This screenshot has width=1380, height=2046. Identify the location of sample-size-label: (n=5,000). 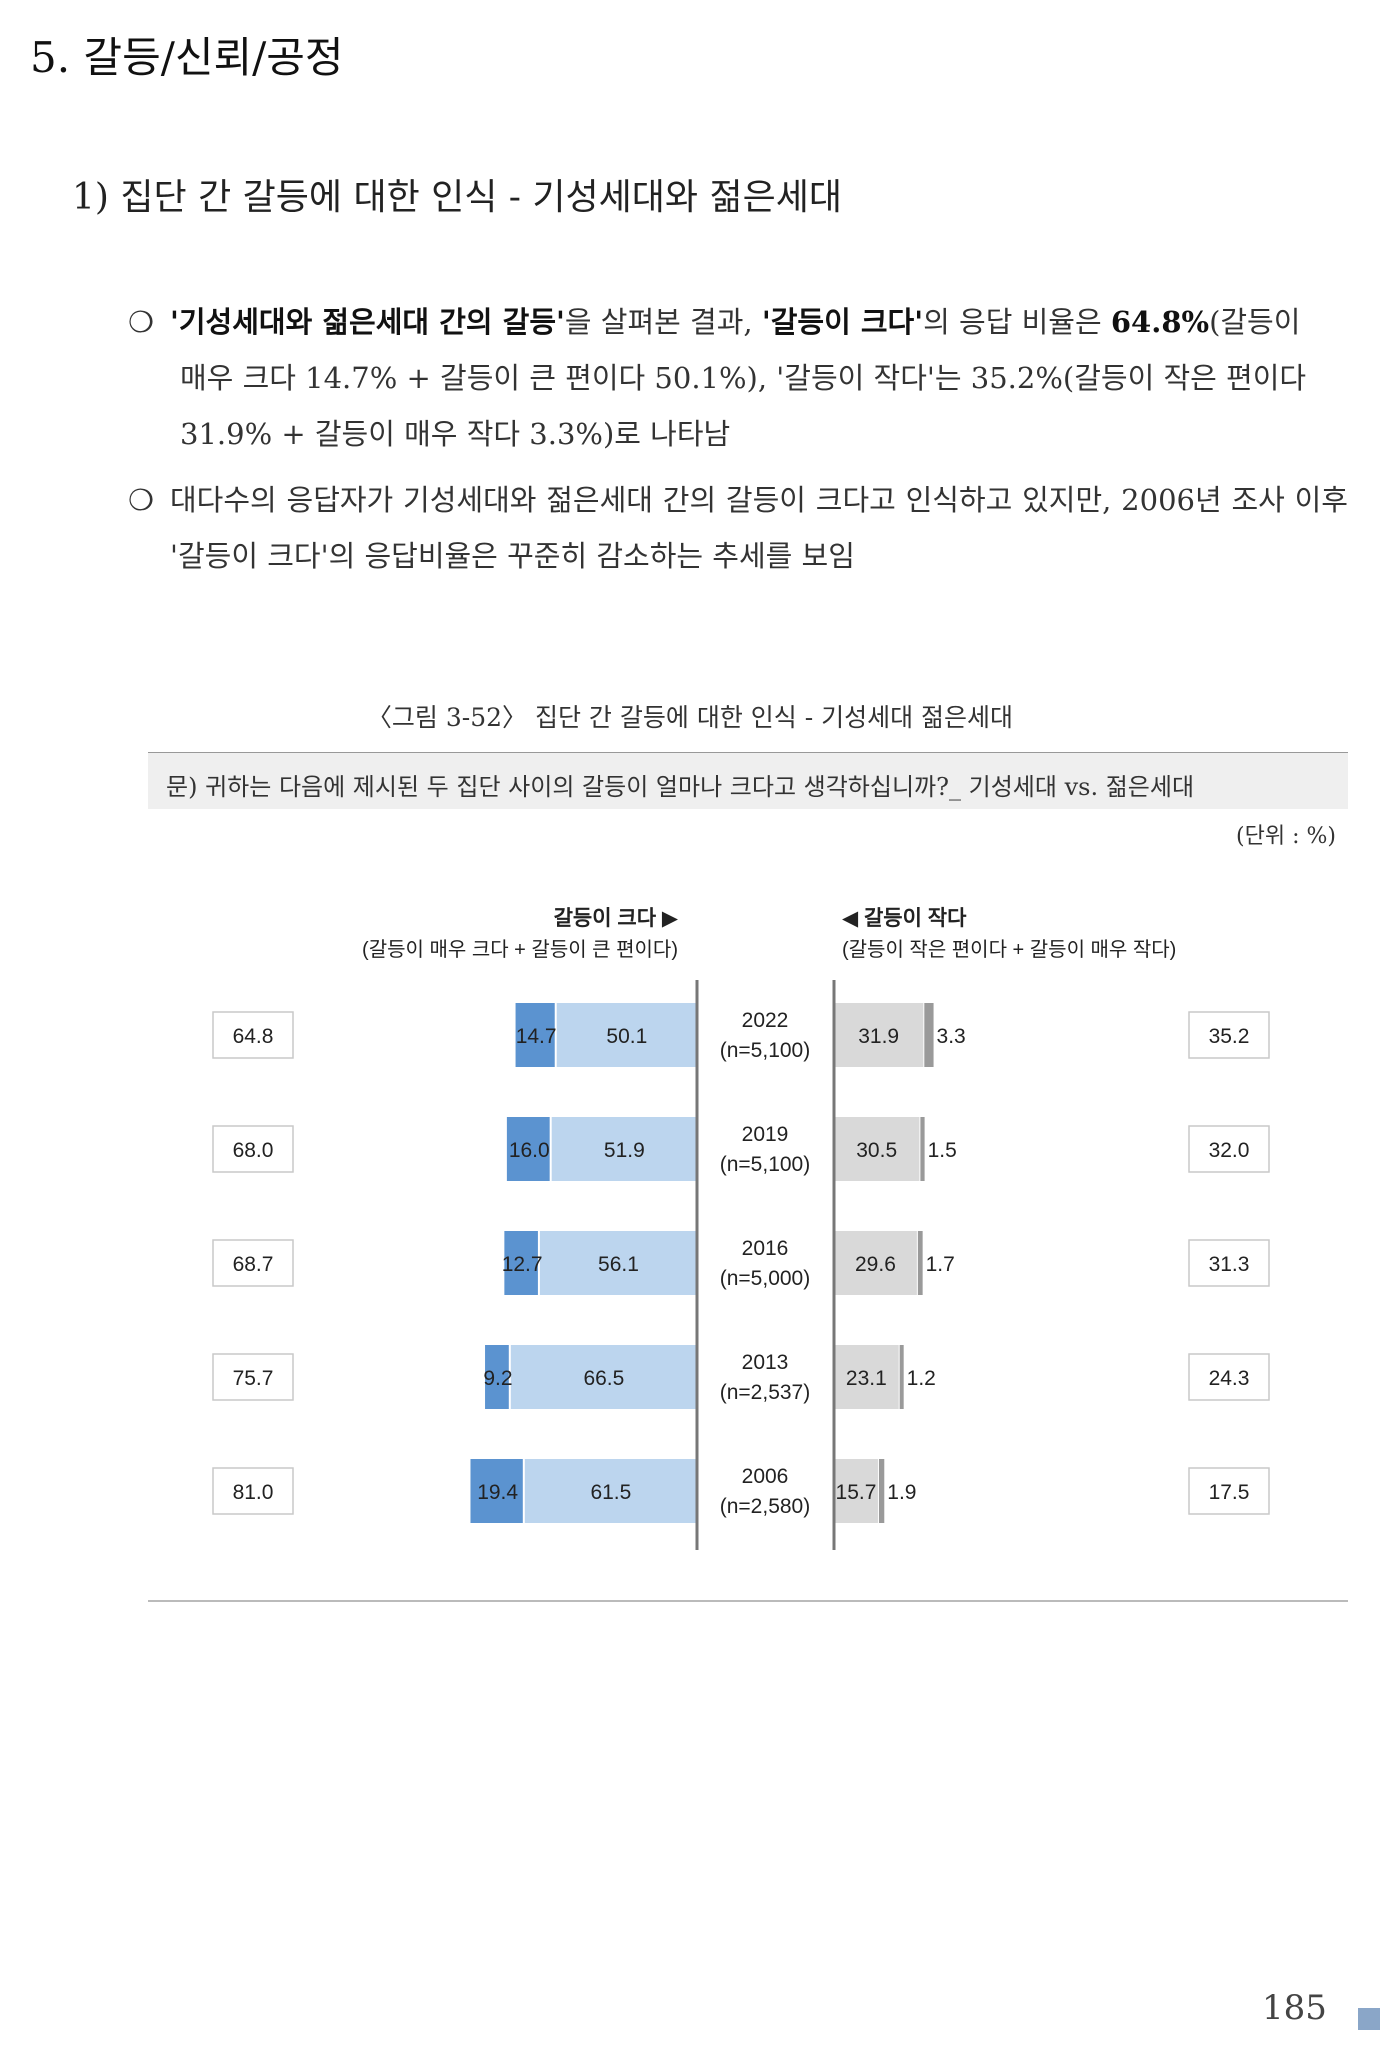
(765, 1278).